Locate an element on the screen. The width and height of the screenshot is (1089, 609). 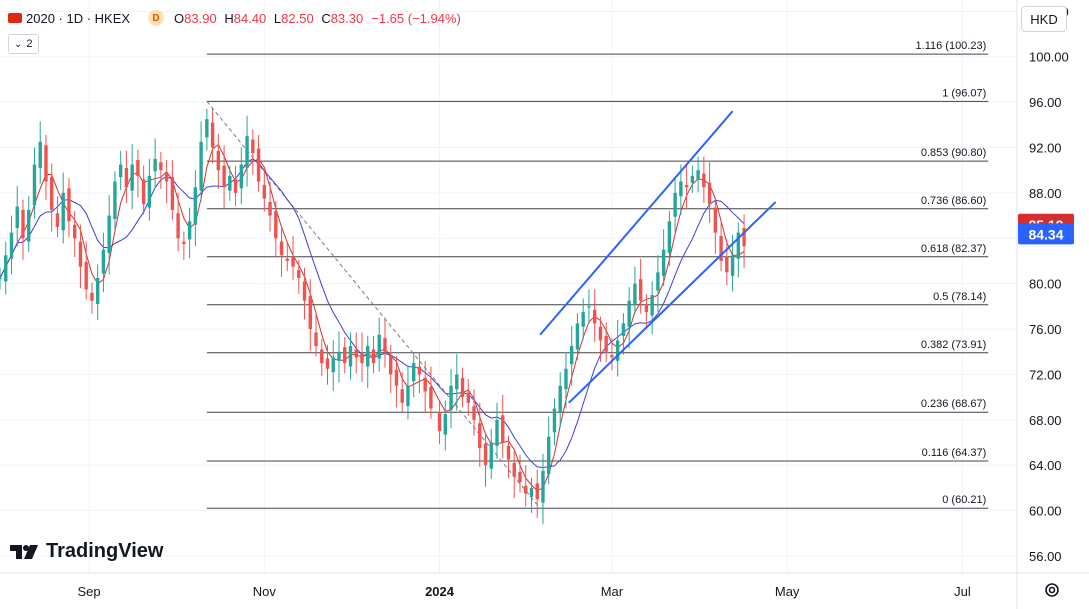
fib-level-label: 0 (60.21) is located at coordinates (964, 500).